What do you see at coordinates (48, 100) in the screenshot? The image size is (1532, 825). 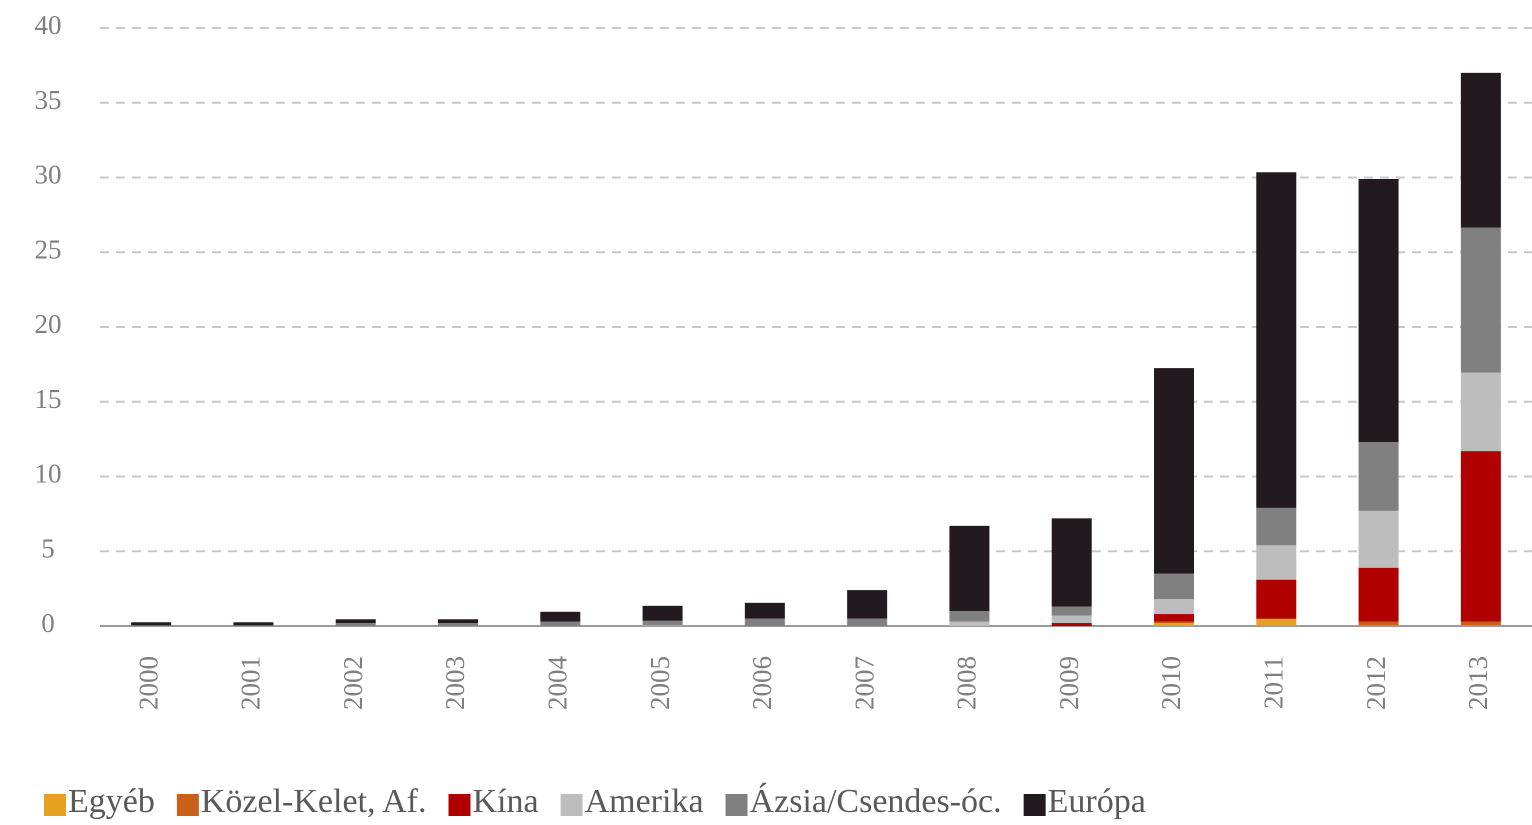 I see `y-tick-label: 35` at bounding box center [48, 100].